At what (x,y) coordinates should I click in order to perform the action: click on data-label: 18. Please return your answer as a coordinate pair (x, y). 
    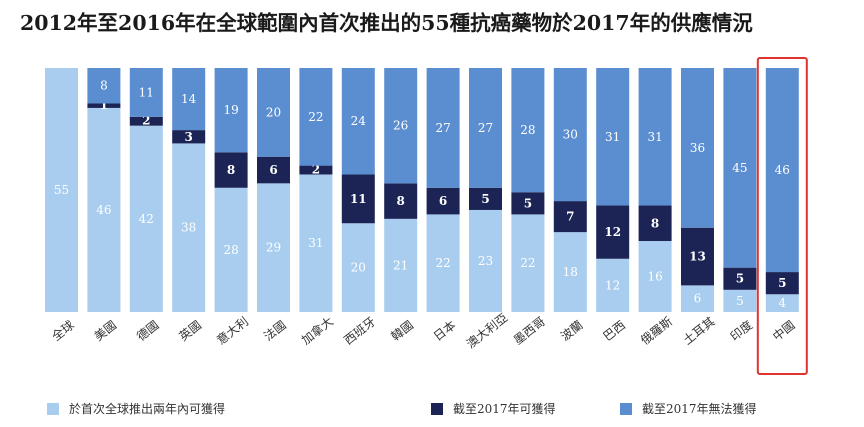
    Looking at the image, I should click on (570, 272).